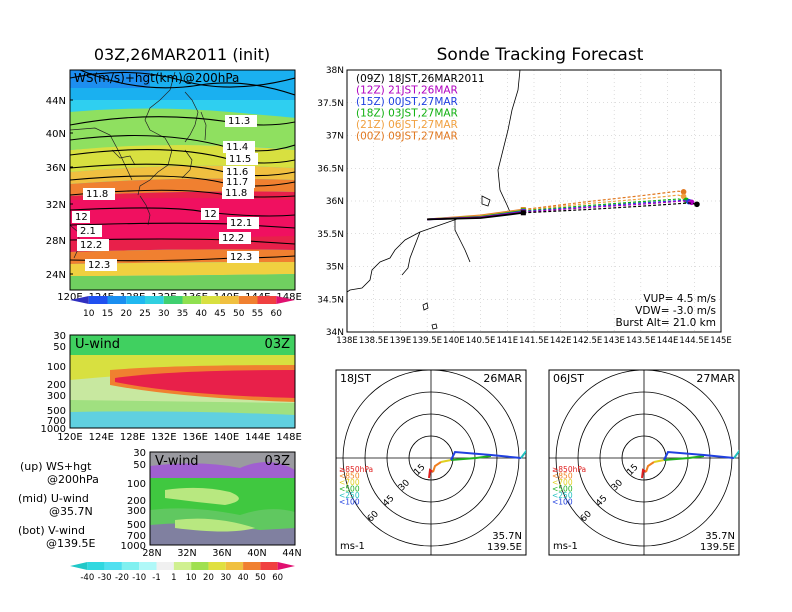  I want to click on track-lon-label: 139E, so click(401, 341).